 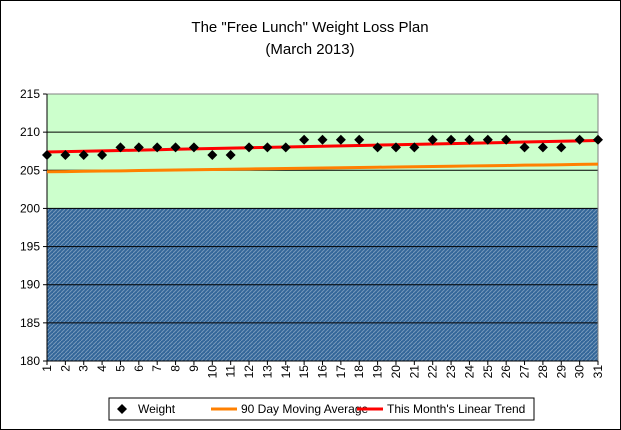 I want to click on legend-box, so click(x=321, y=409).